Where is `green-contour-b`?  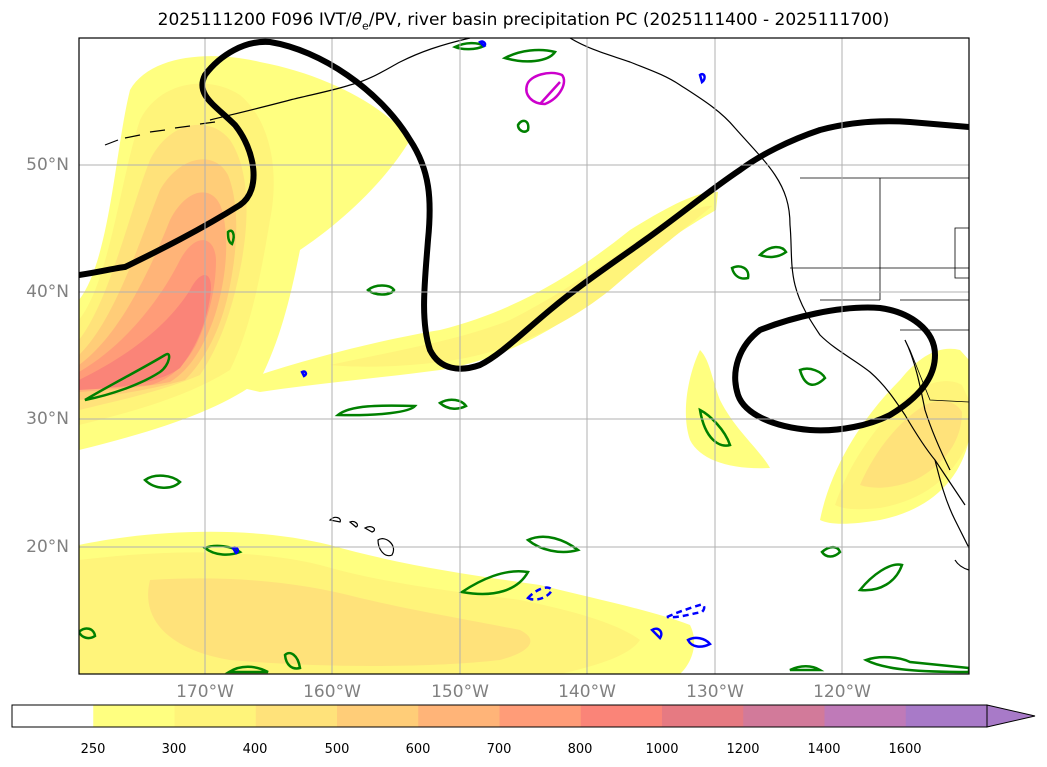
green-contour-b is located at coordinates (376, 410).